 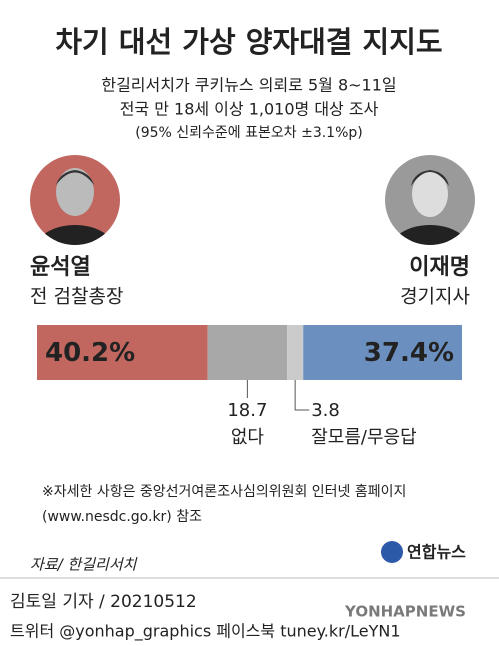 What do you see at coordinates (76, 297) in the screenshot?
I see `candidate-note: 전 검찰총장` at bounding box center [76, 297].